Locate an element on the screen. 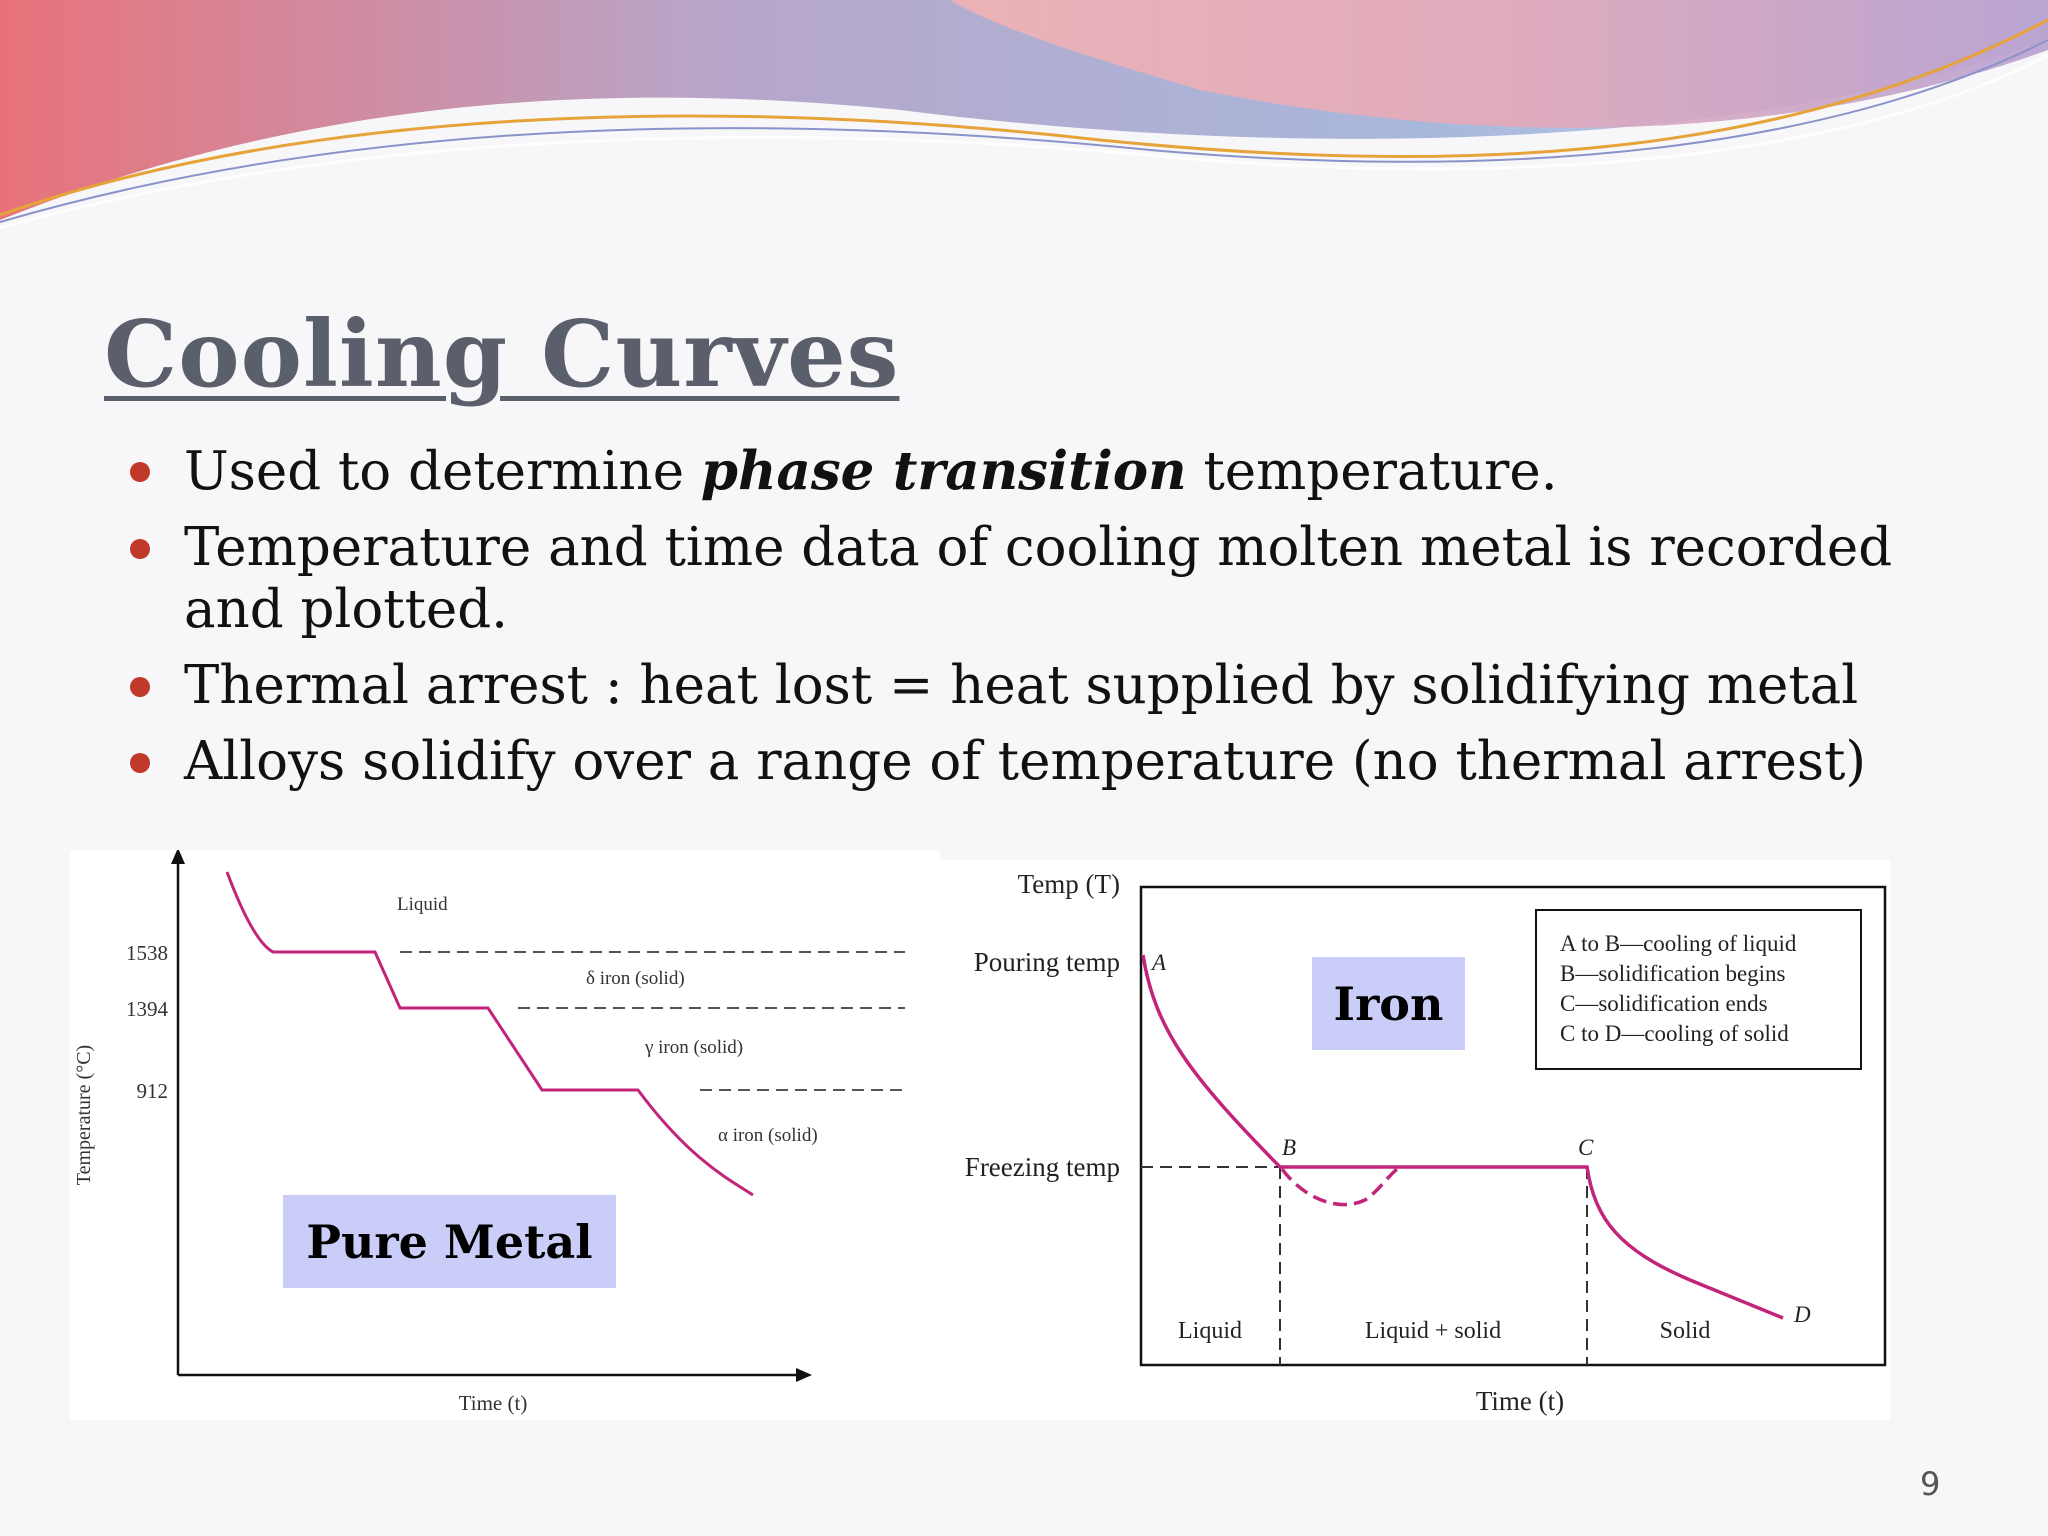 The height and width of the screenshot is (1536, 2048). legend-item: C—solidification ends is located at coordinates (1664, 1003).